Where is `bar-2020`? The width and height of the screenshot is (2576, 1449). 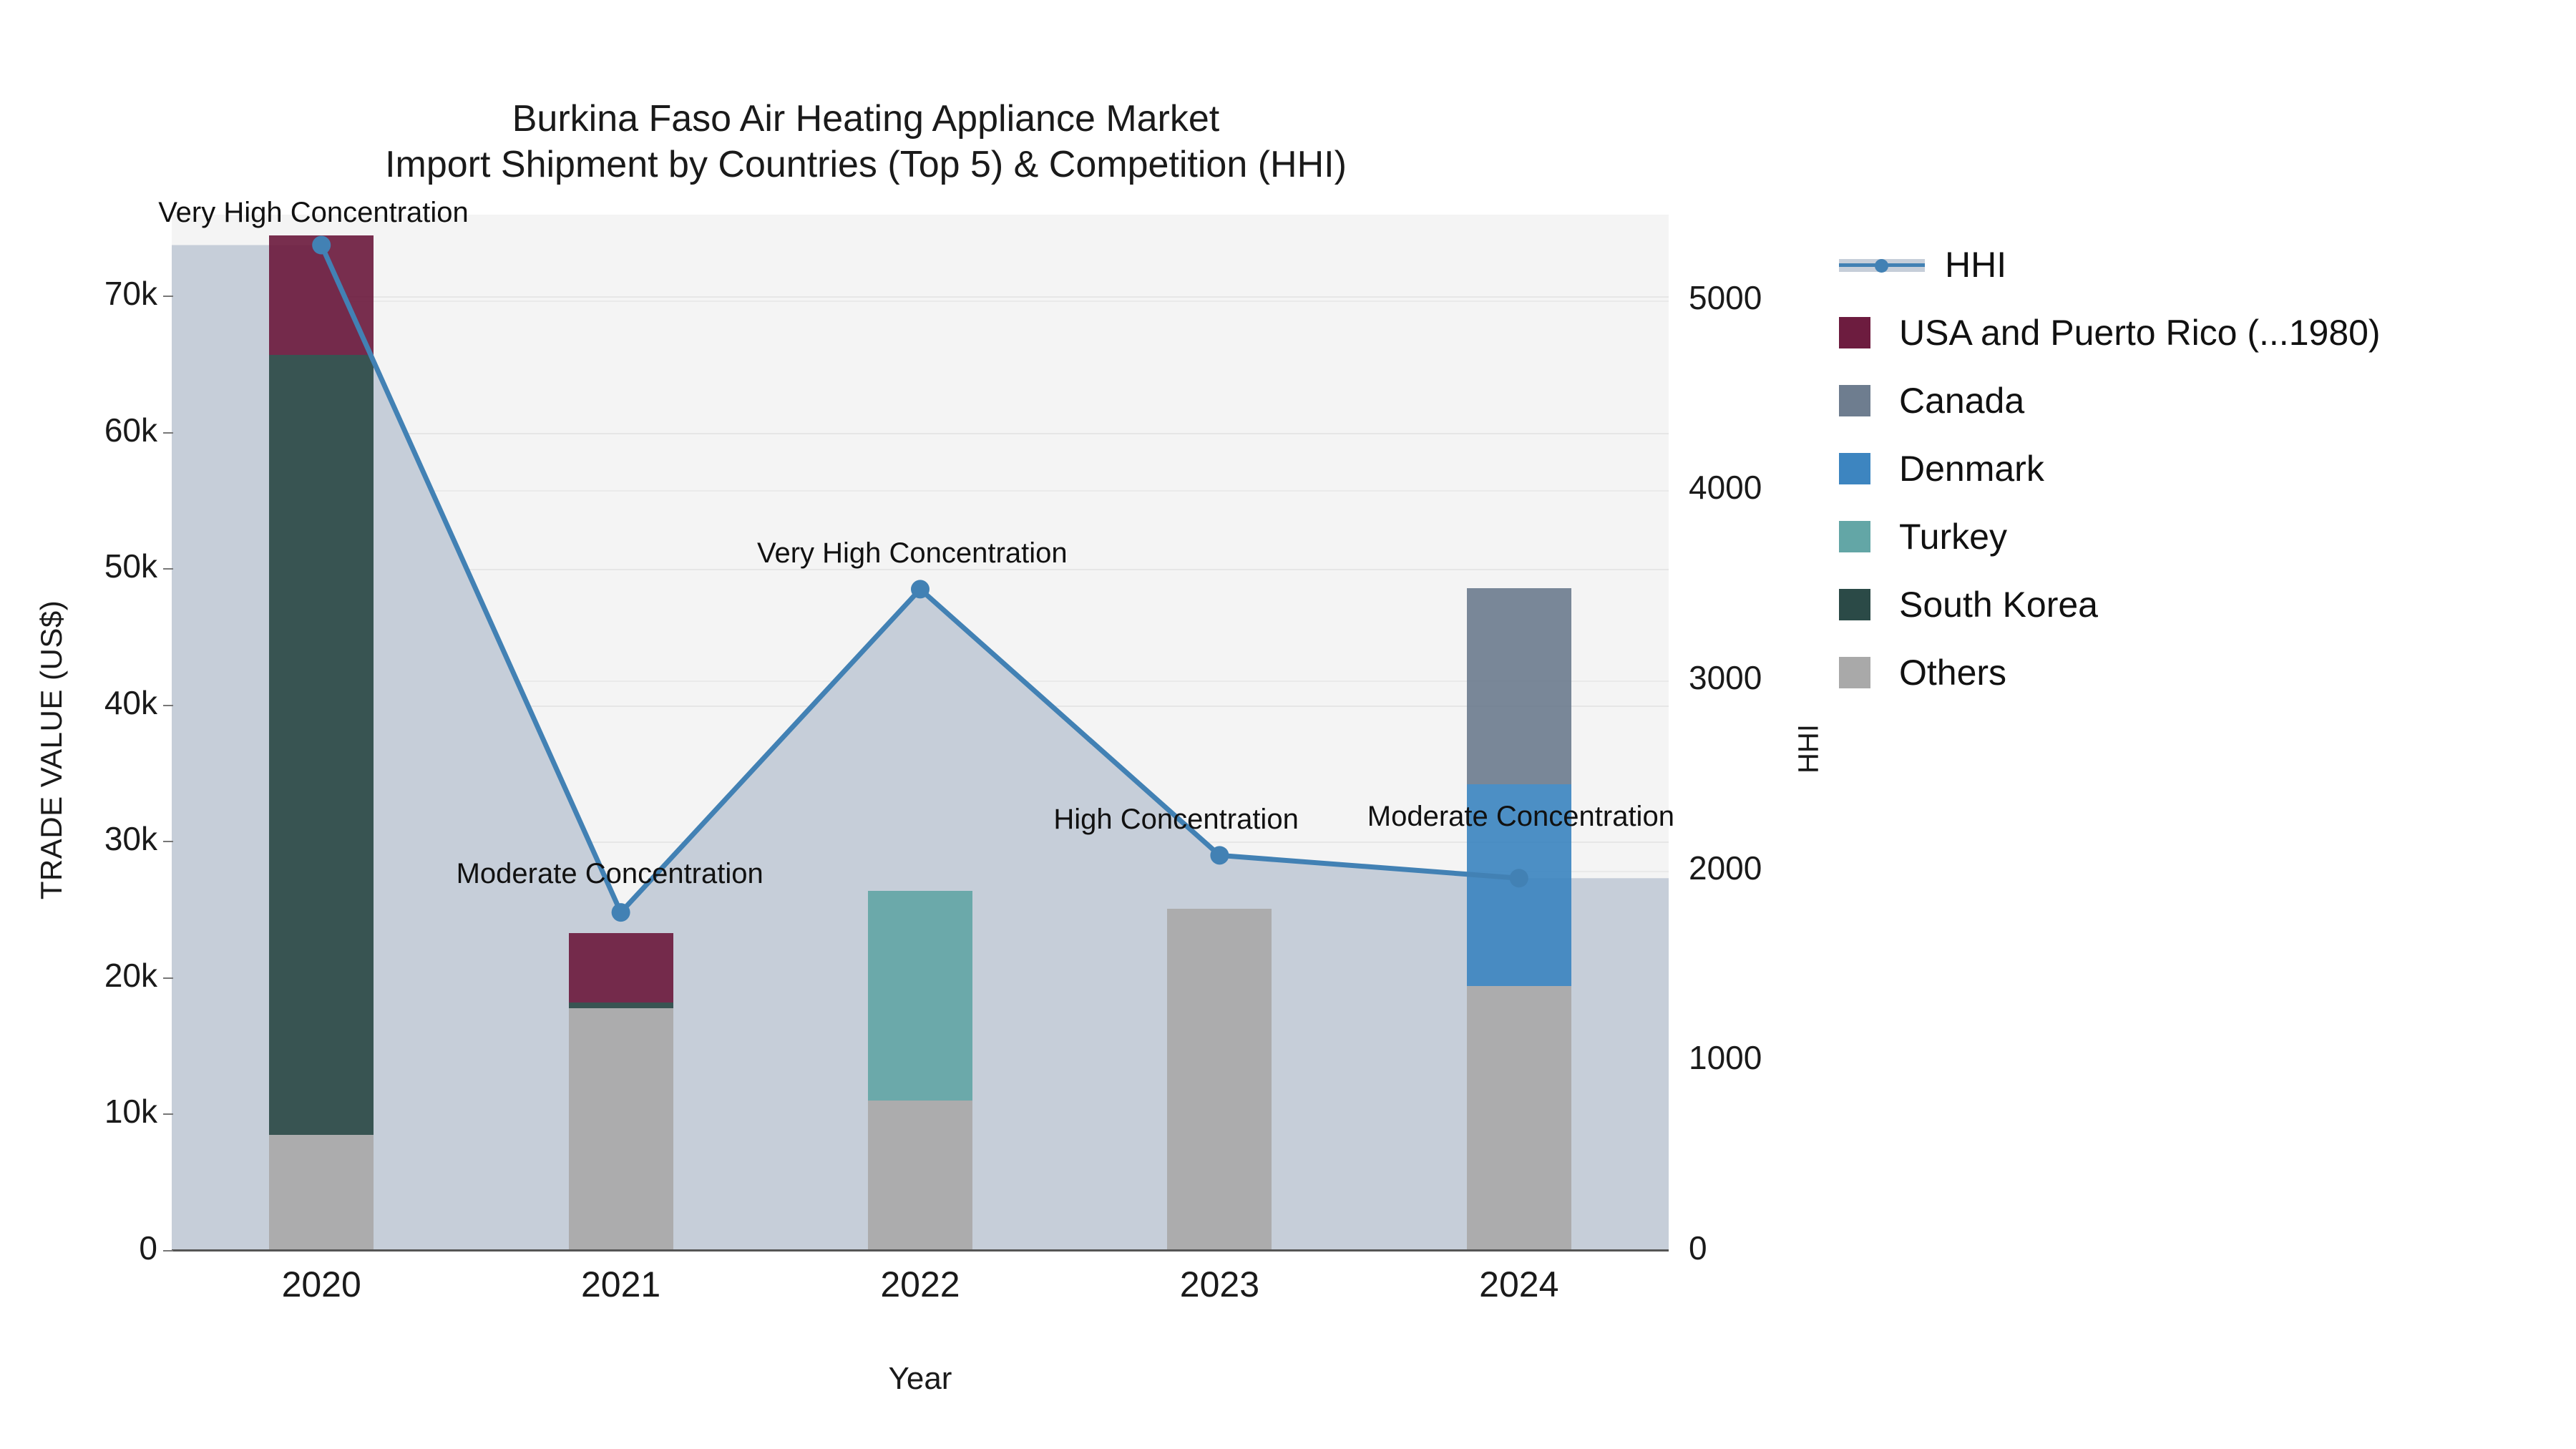 bar-2020 is located at coordinates (321, 733).